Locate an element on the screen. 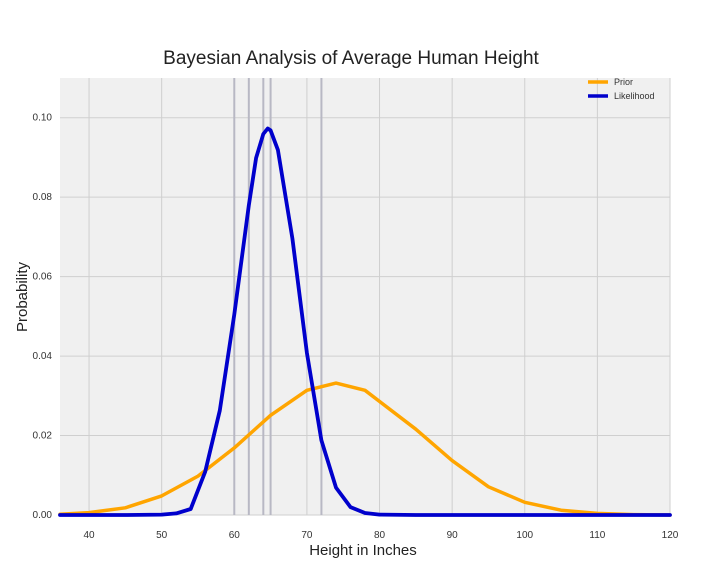 This screenshot has width=702, height=567. legend-label-likelihood: Likelihood is located at coordinates (634, 96).